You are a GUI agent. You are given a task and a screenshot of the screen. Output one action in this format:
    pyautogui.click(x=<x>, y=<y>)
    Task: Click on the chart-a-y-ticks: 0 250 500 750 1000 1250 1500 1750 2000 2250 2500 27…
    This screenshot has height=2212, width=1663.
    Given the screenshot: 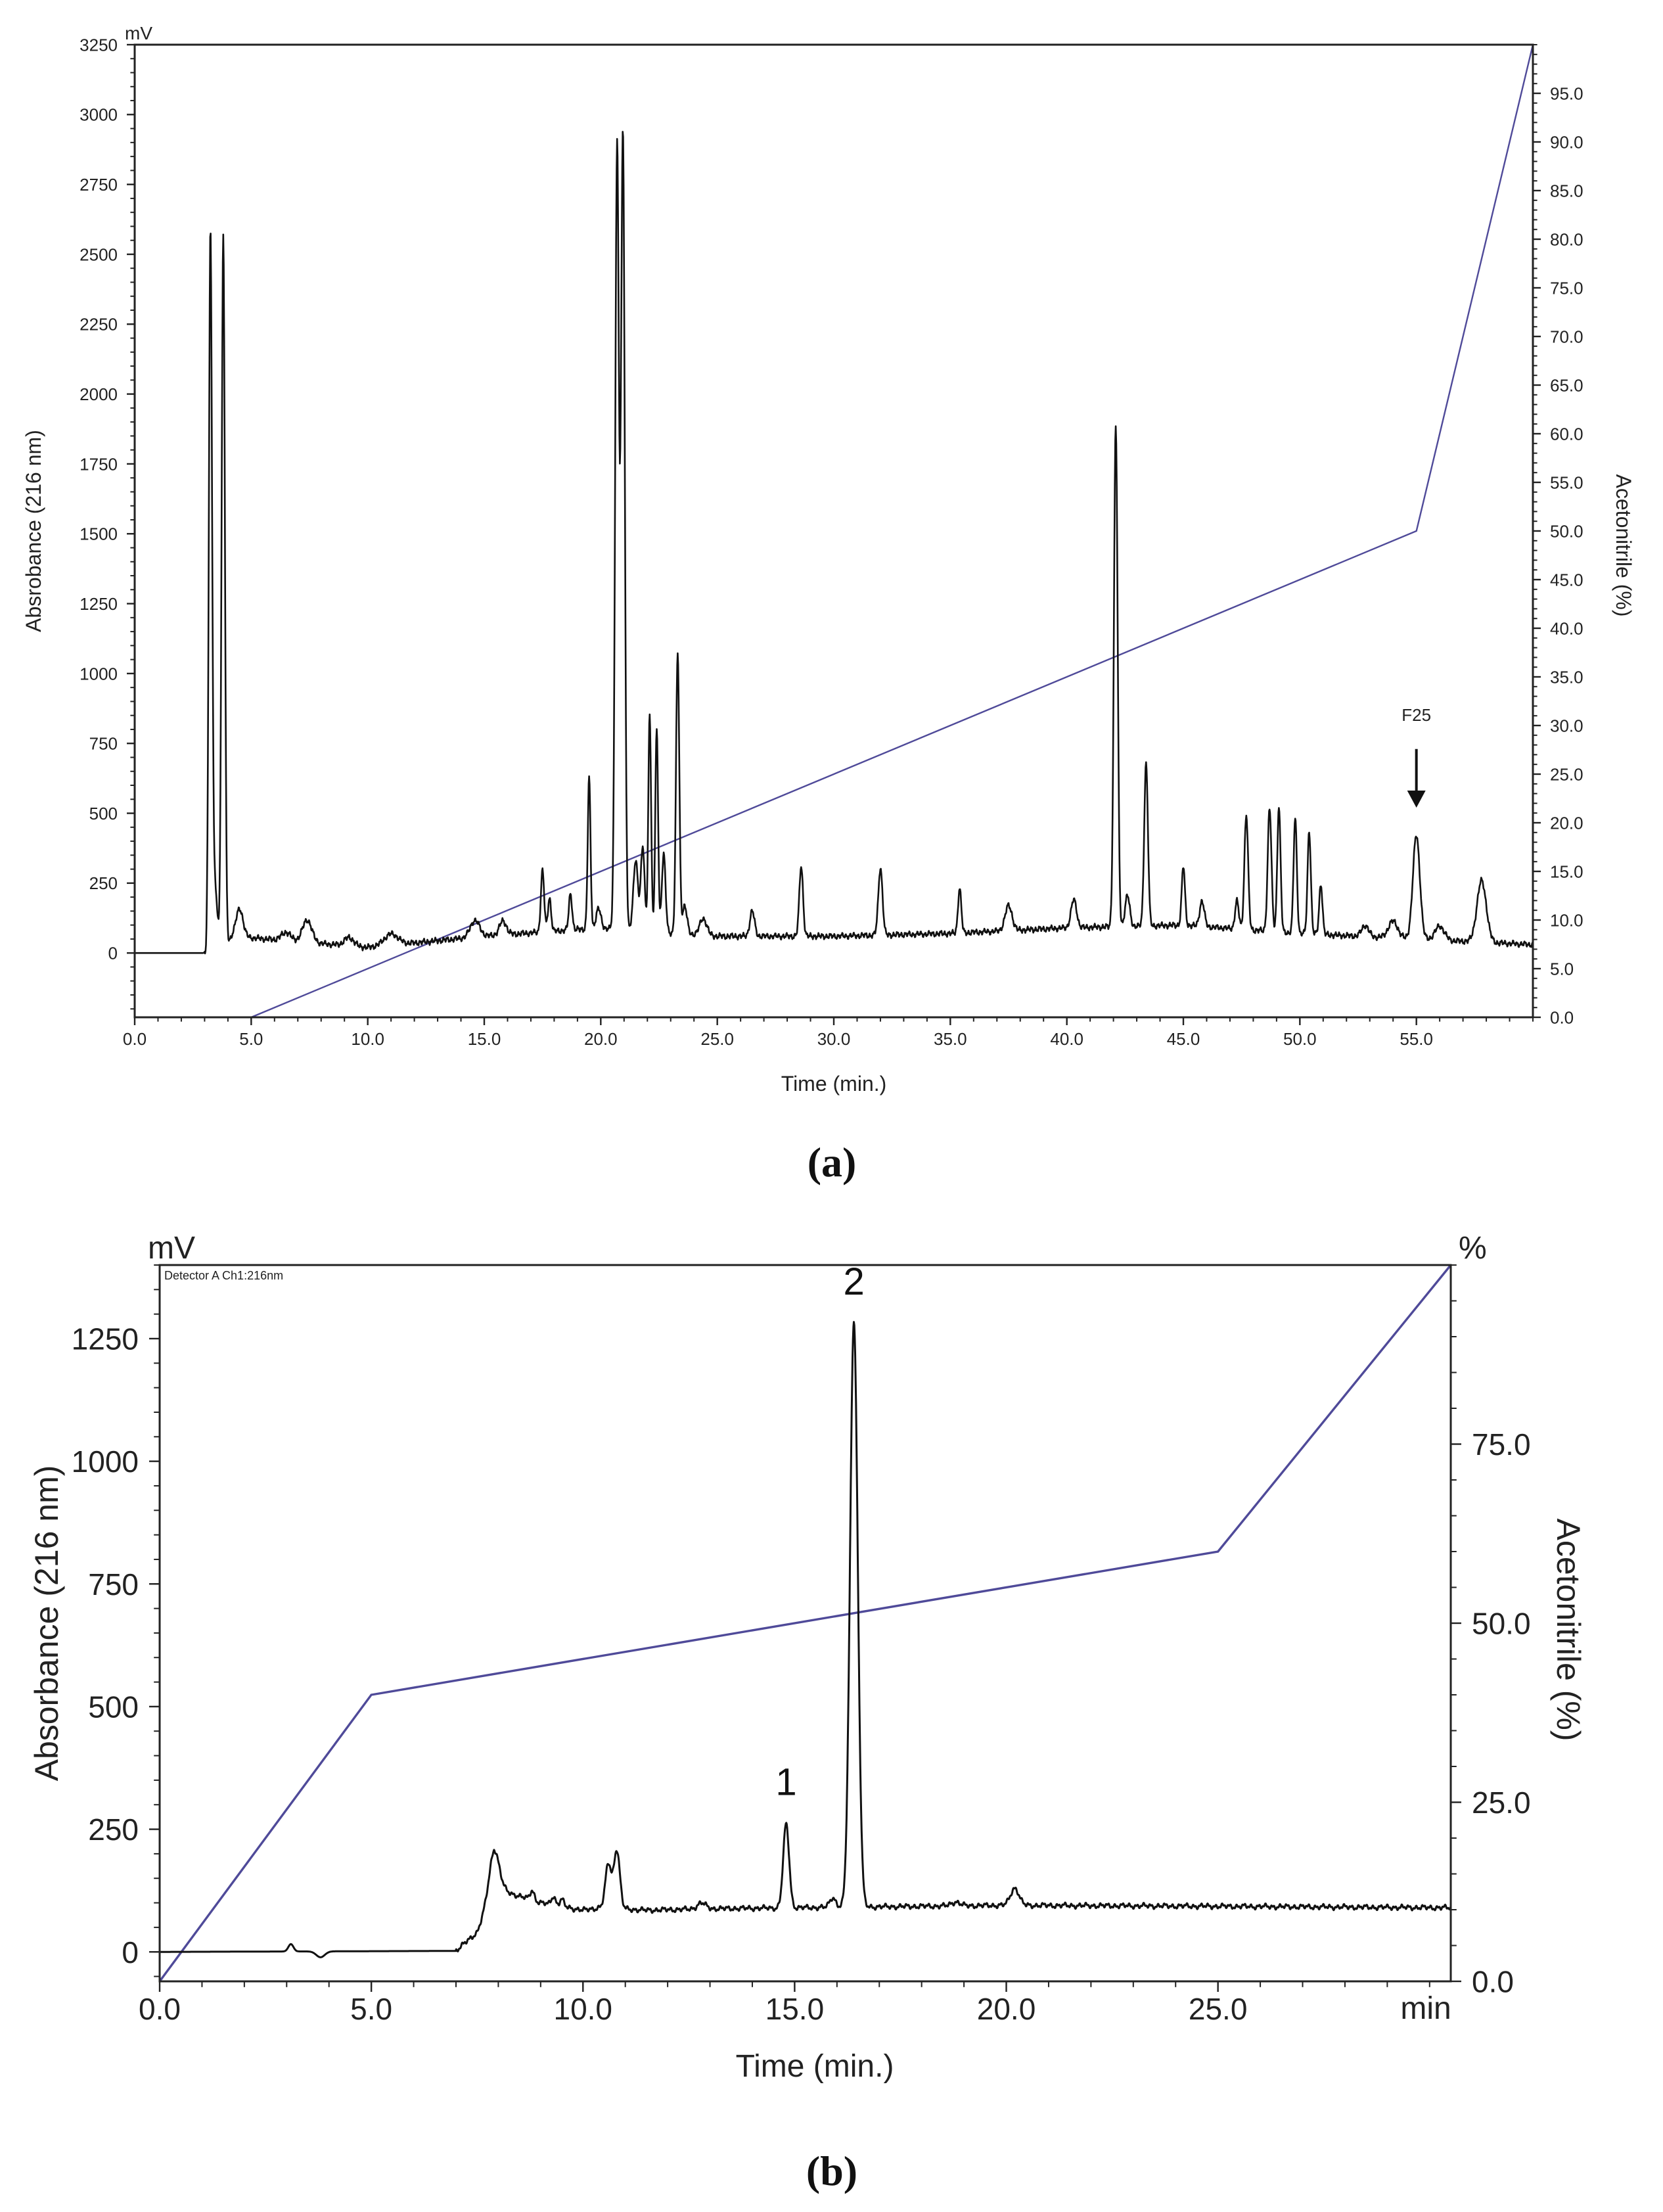 What is the action you would take?
    pyautogui.click(x=107, y=522)
    